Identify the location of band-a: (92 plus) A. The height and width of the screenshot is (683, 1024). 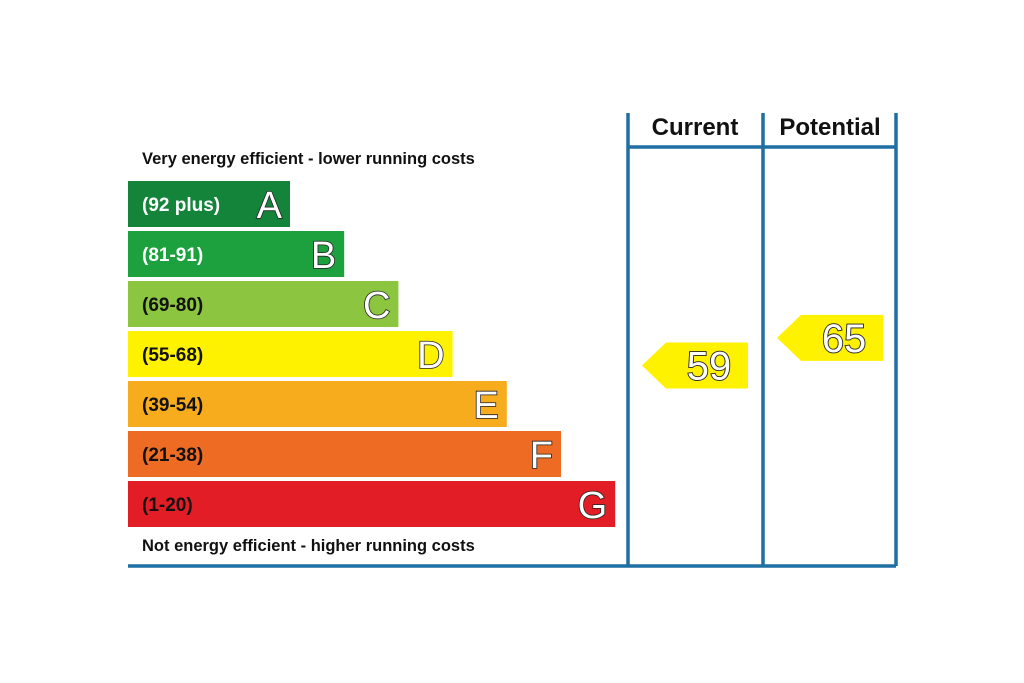
(209, 204).